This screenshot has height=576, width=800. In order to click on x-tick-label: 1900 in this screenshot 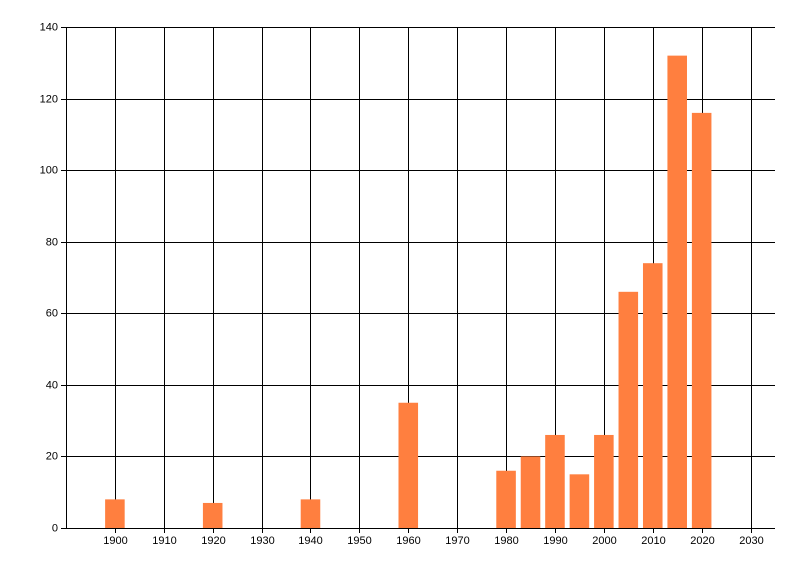, I will do `click(115, 541)`.